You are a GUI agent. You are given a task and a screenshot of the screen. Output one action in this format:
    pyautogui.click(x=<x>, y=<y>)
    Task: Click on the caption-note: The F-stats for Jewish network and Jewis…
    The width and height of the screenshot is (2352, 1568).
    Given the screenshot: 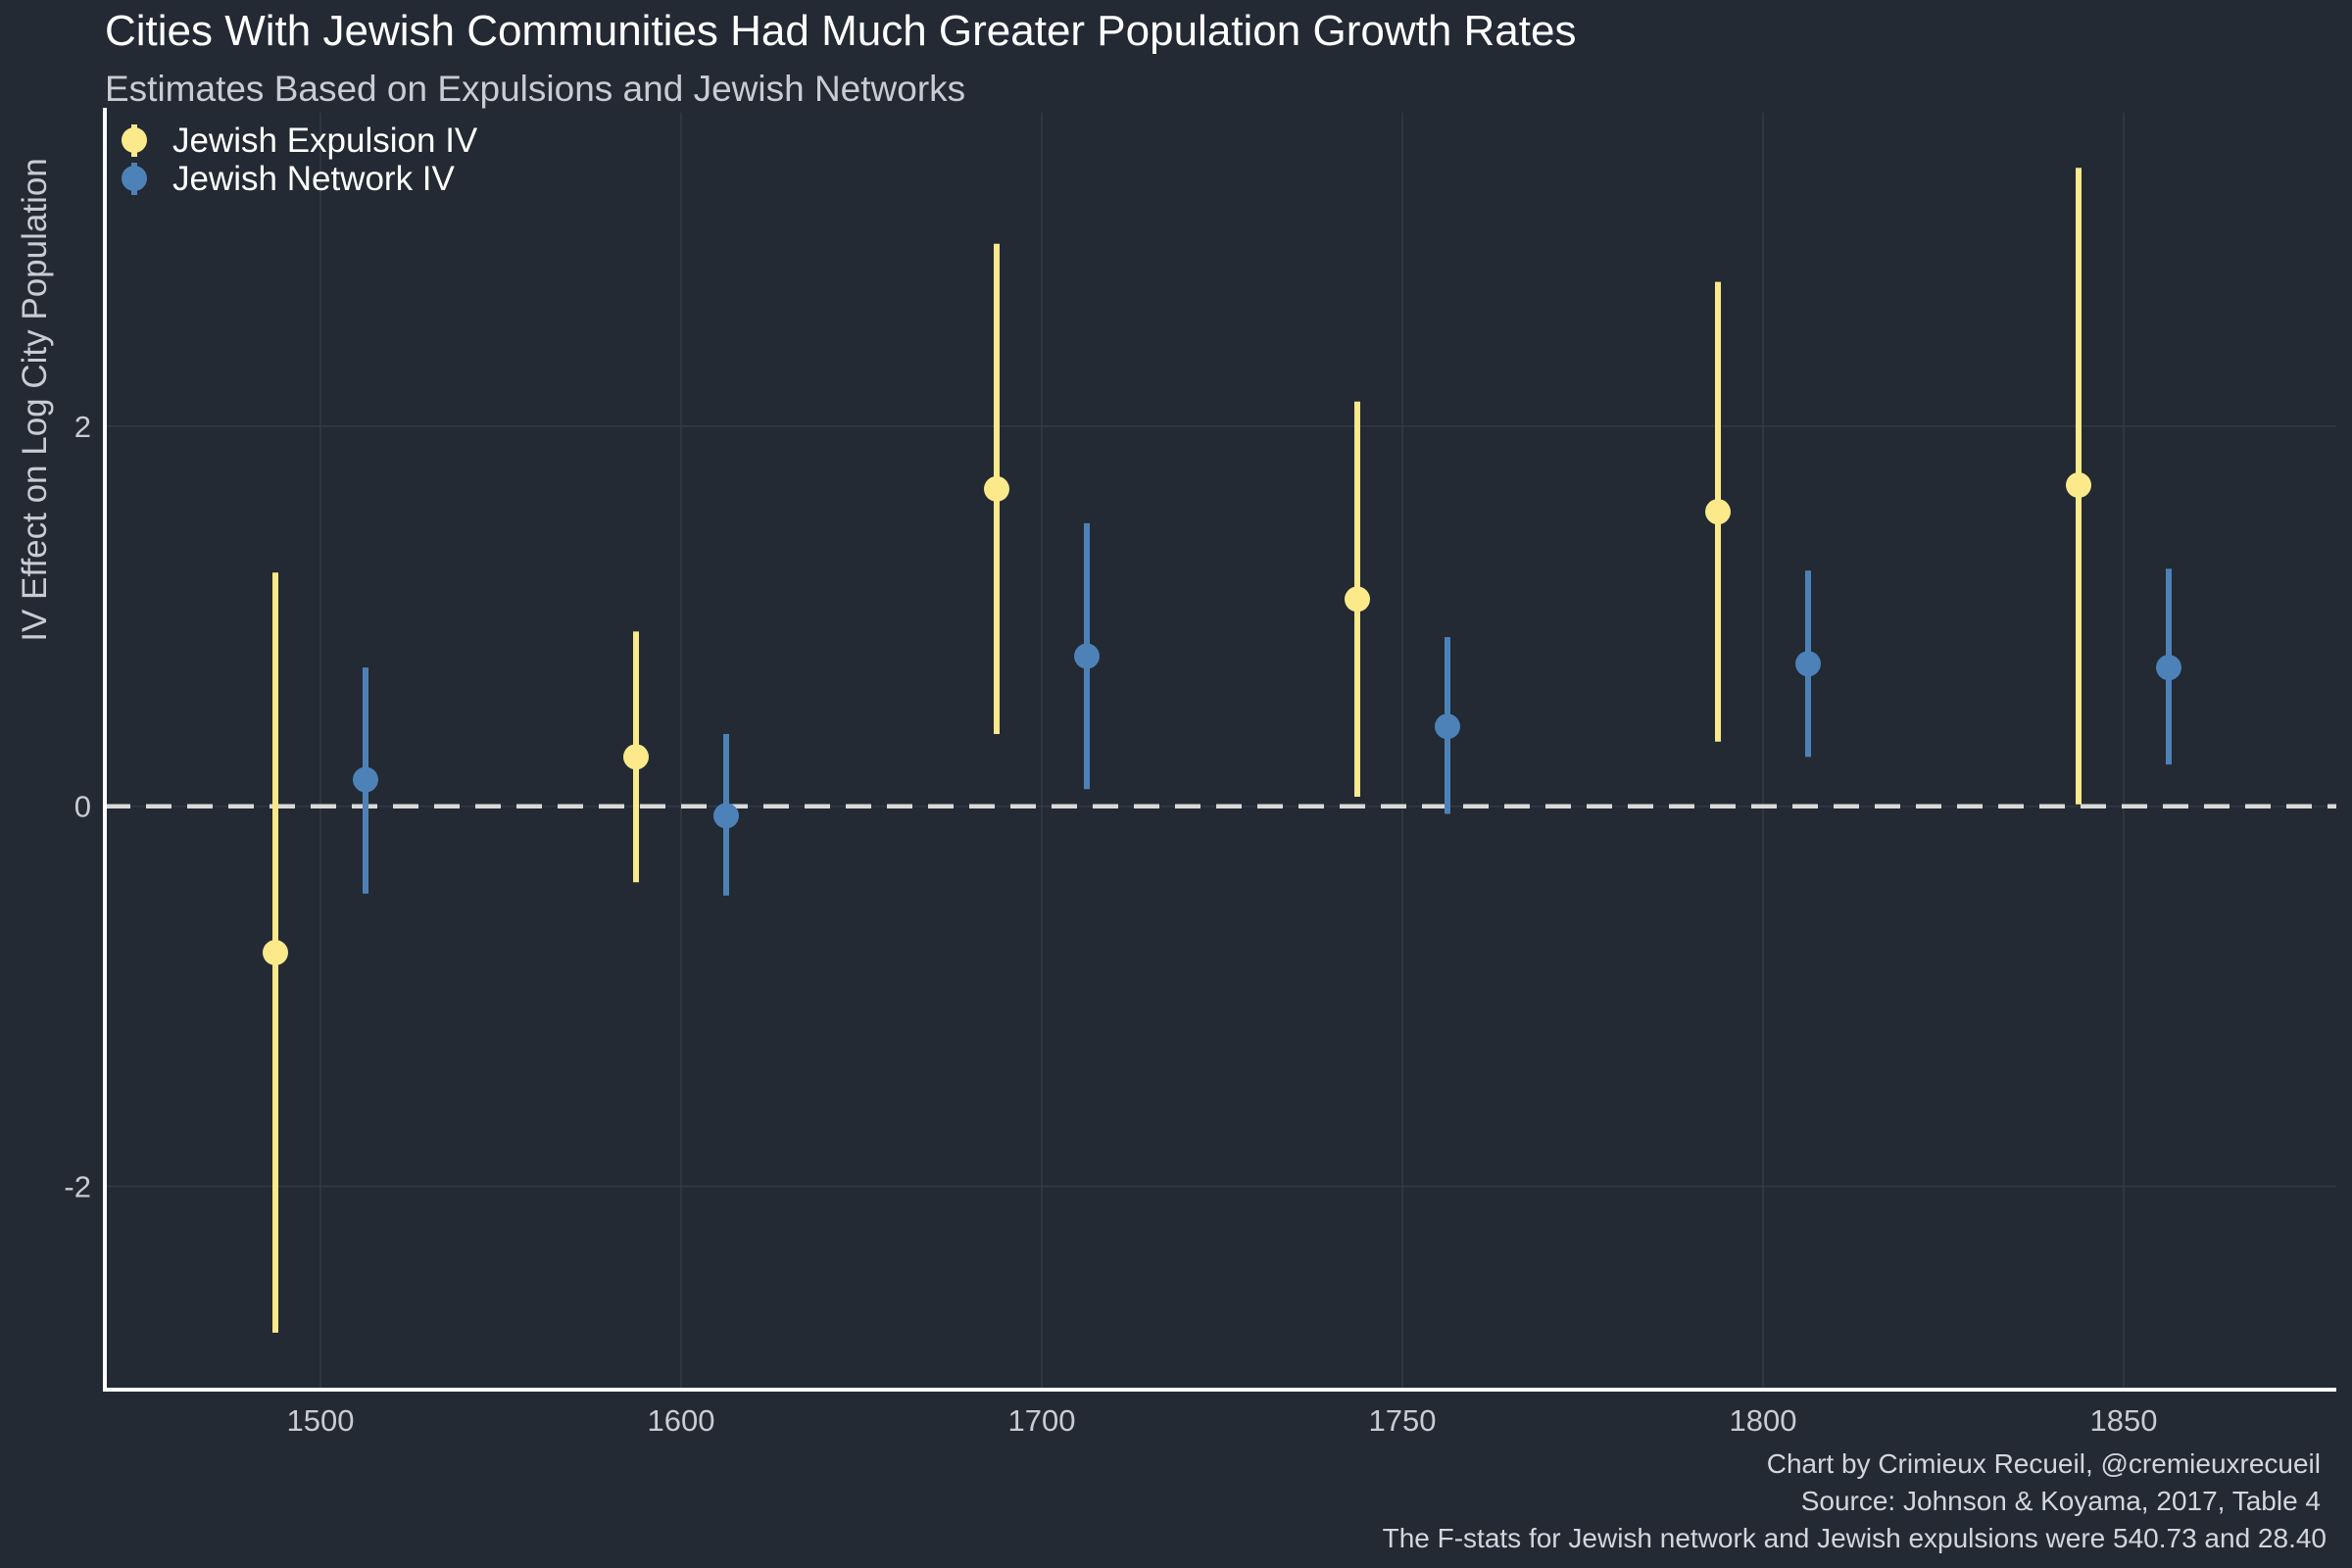 What is the action you would take?
    pyautogui.click(x=1855, y=1538)
    